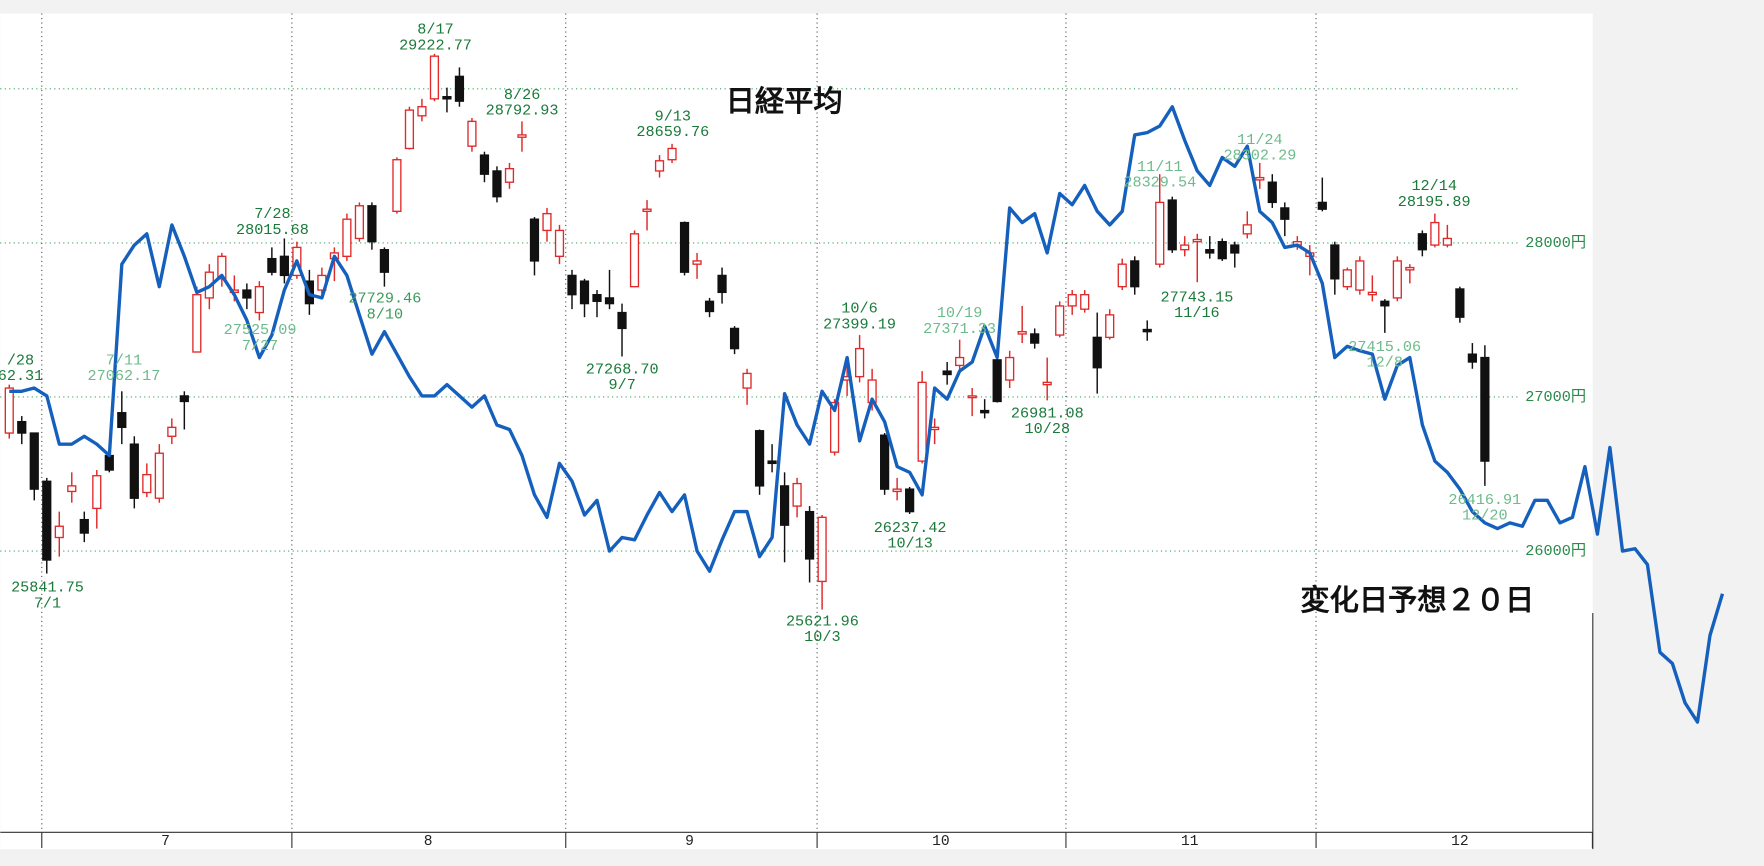 The height and width of the screenshot is (866, 1764). What do you see at coordinates (672, 132) in the screenshot?
I see `peak-label: 28659.76` at bounding box center [672, 132].